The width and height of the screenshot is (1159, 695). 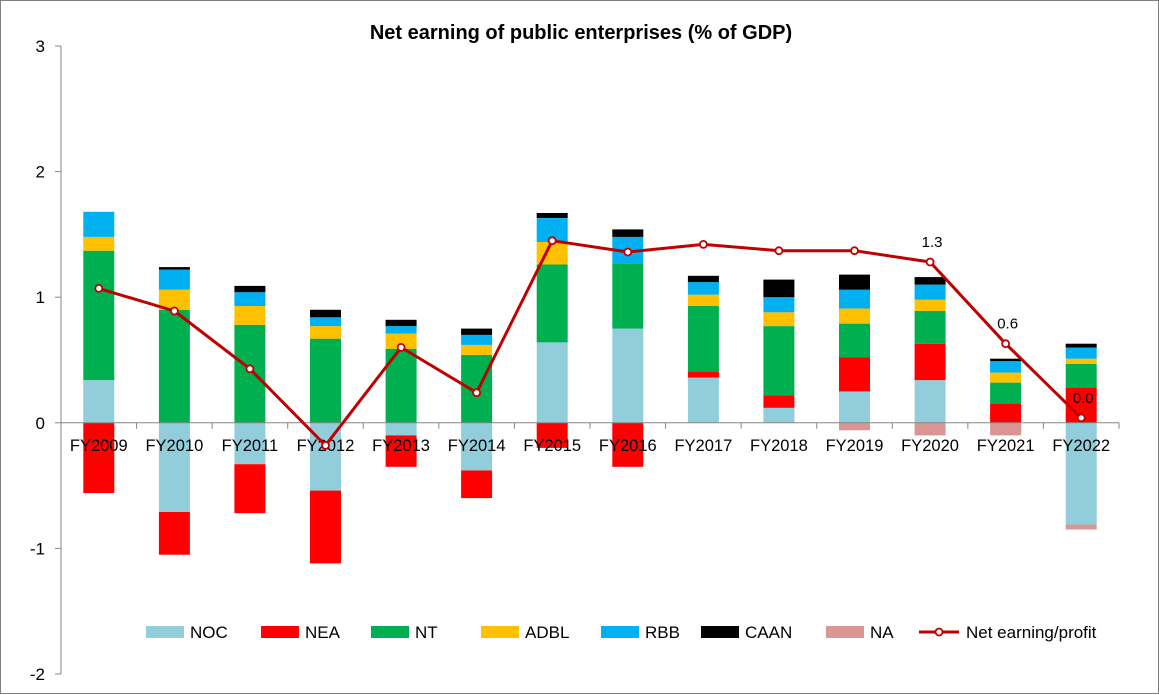 What do you see at coordinates (165, 632) in the screenshot?
I see `legend-swatch-noc` at bounding box center [165, 632].